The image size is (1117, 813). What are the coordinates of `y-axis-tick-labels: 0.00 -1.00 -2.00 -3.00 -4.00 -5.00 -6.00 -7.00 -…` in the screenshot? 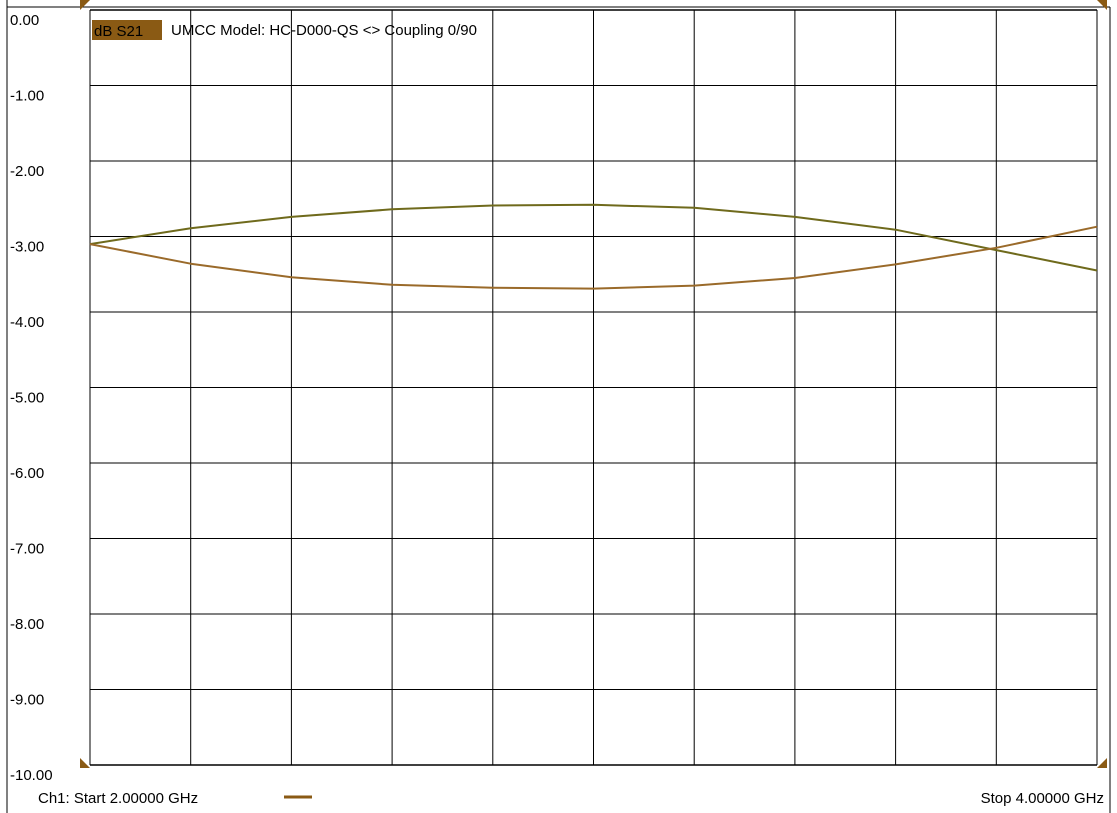 It's located at (31, 398).